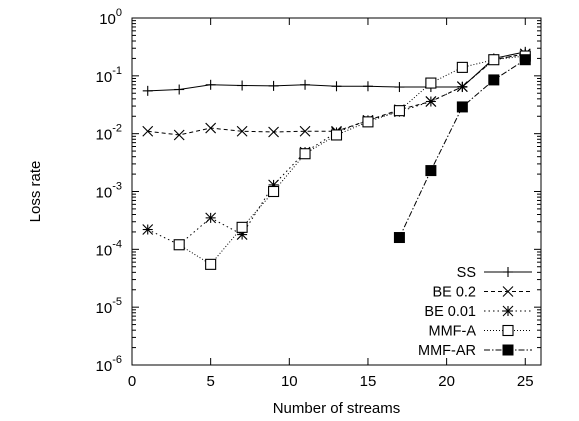  I want to click on x-tick-label: 20, so click(446, 381).